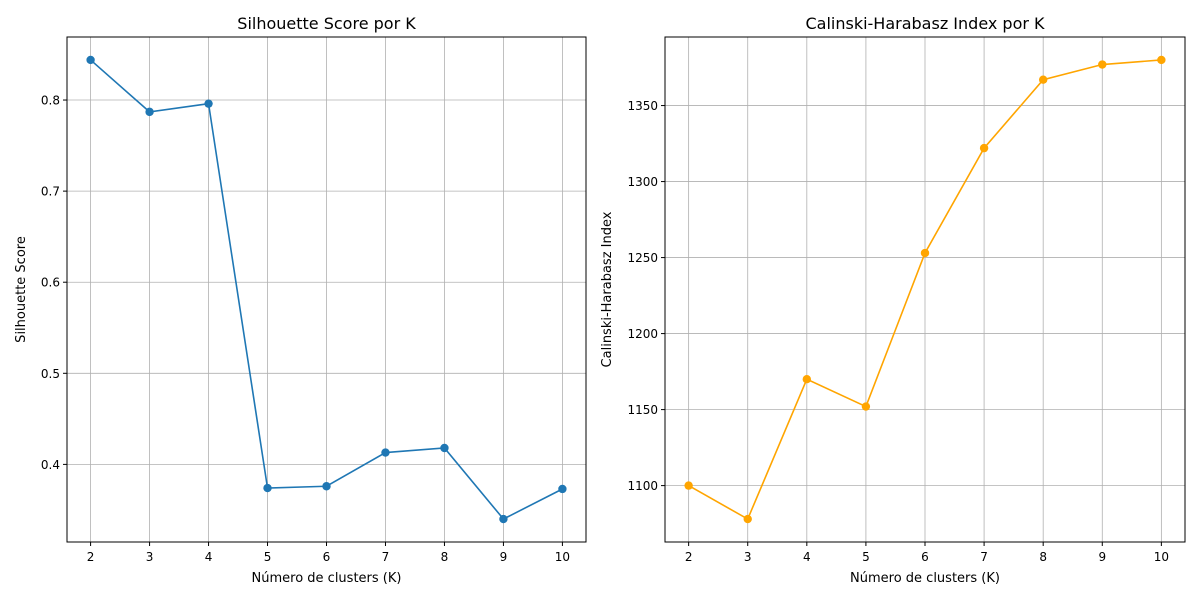 This screenshot has height=600, width=1200. I want to click on y-tick-label: 0.5, so click(50, 374).